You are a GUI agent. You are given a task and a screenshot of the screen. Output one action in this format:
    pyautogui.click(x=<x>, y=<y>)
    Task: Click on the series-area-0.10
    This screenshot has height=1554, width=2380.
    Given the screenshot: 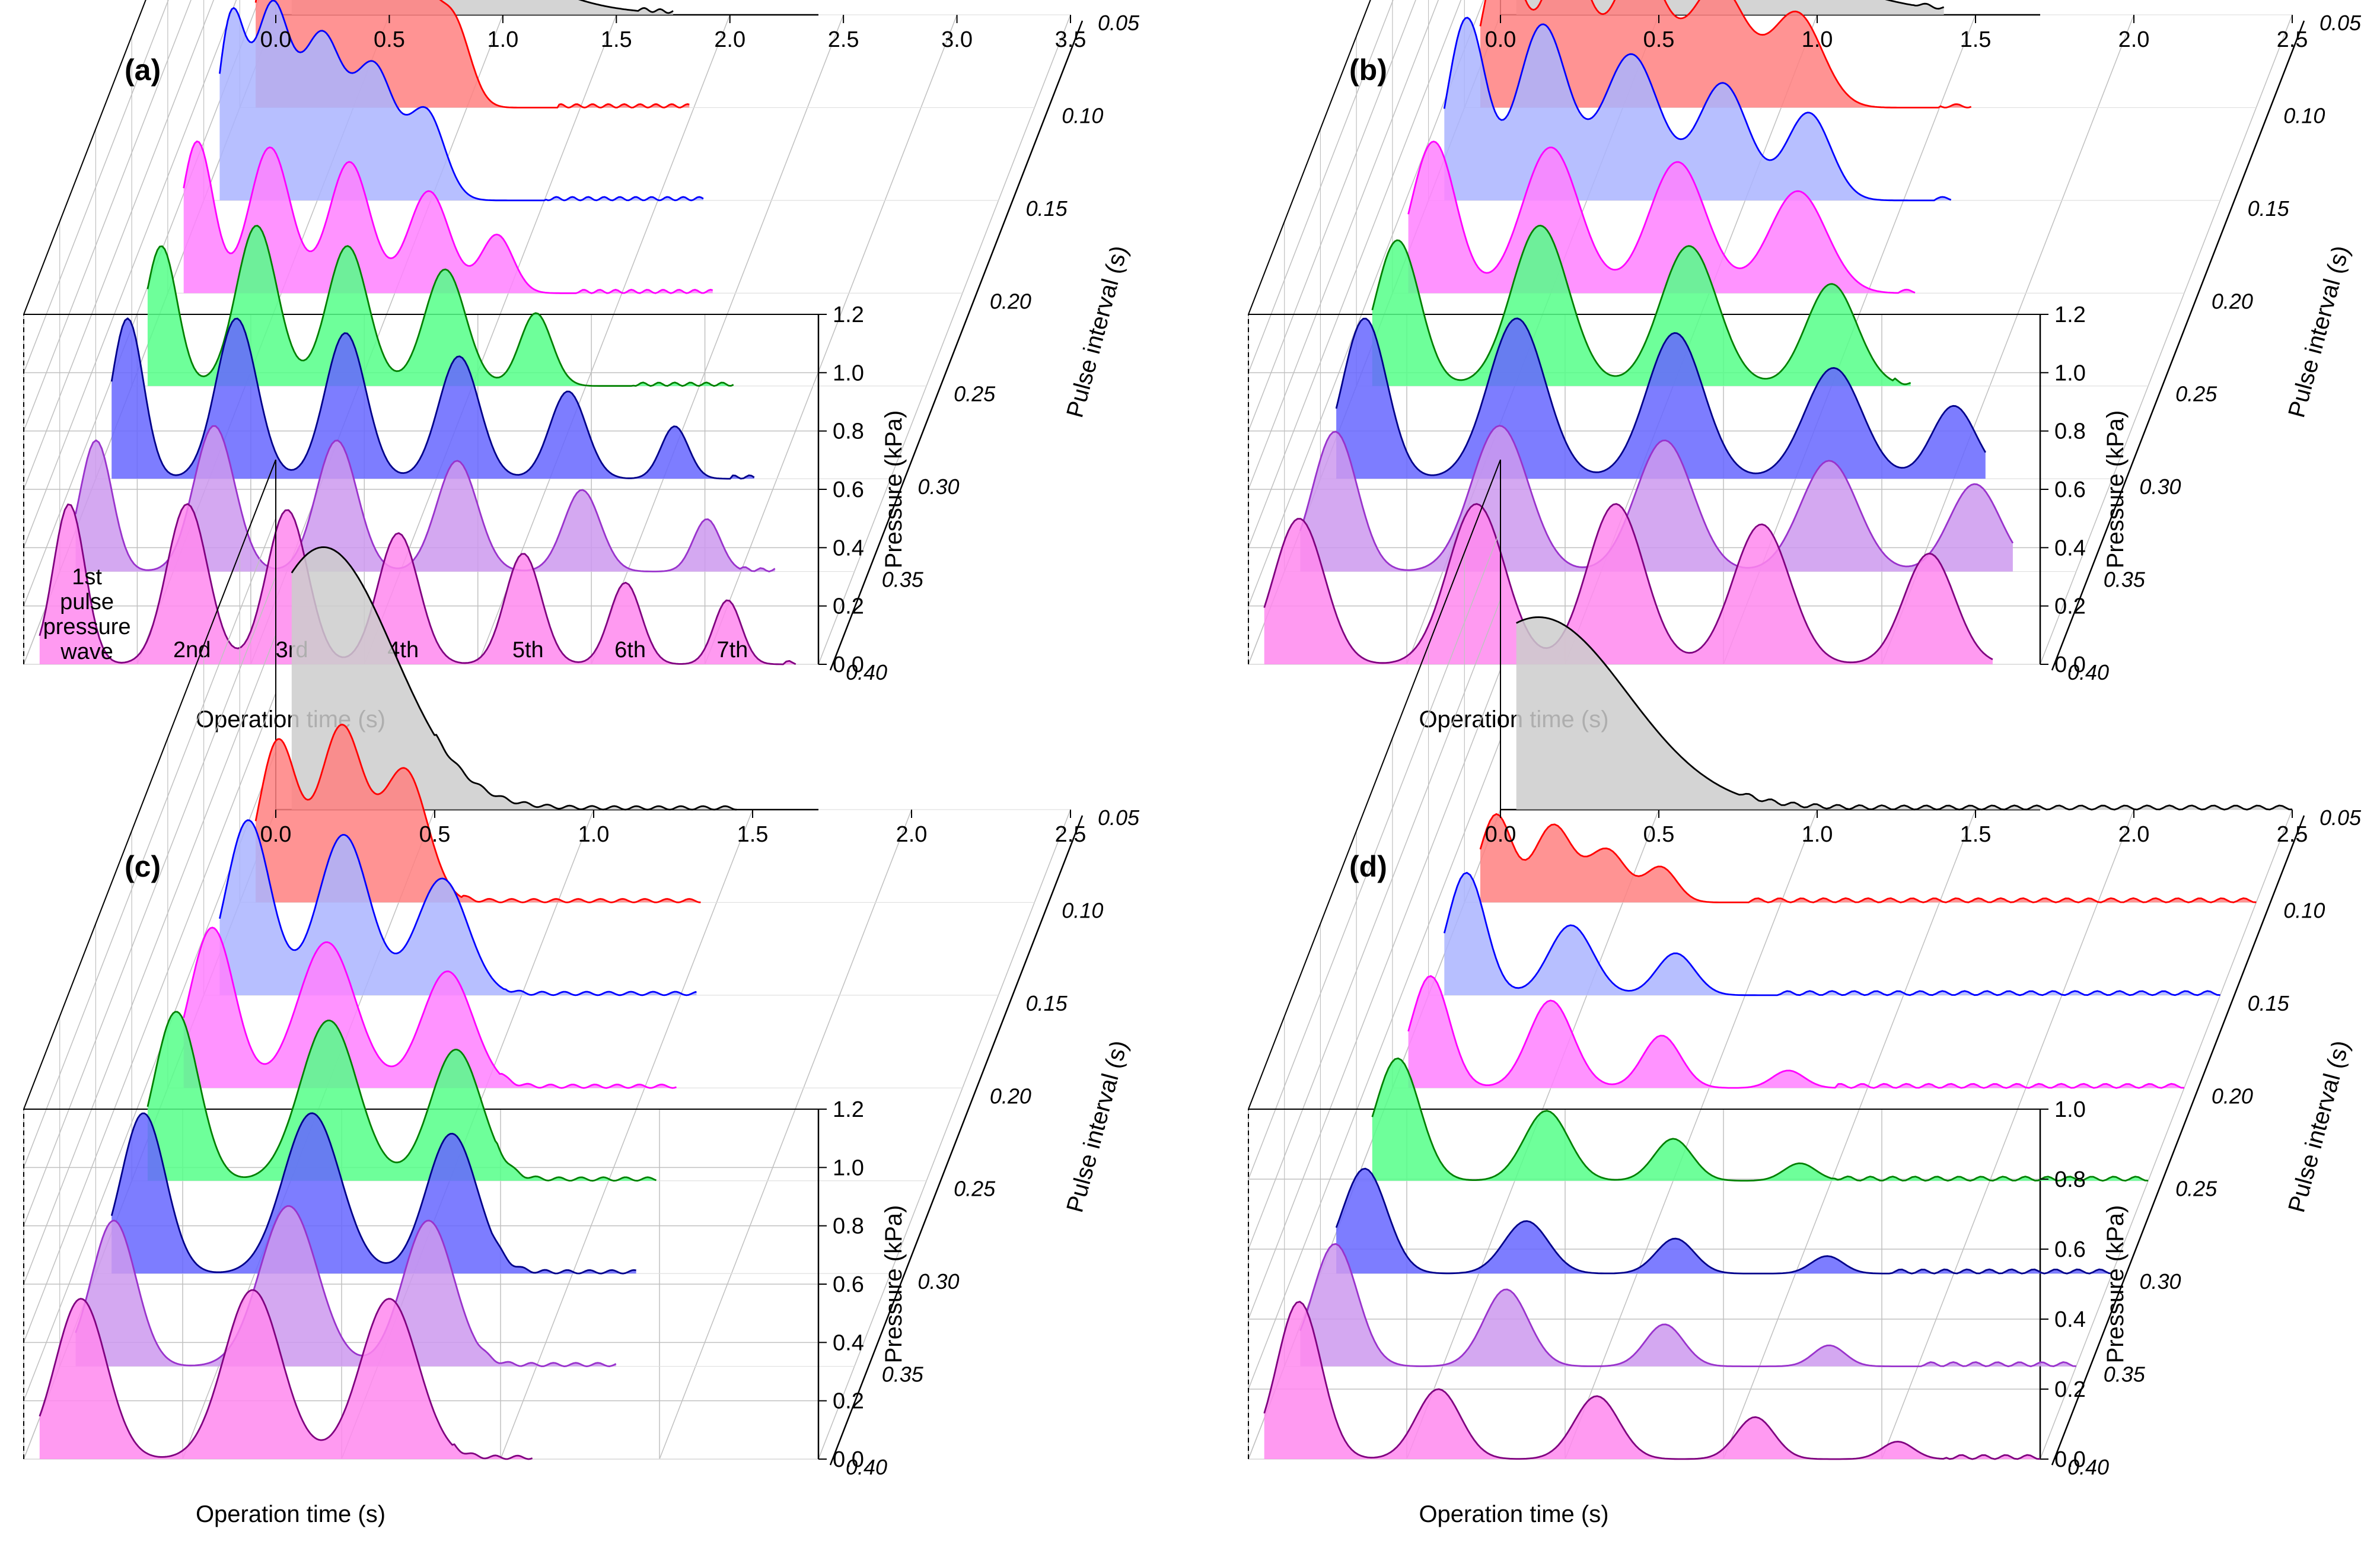 What is the action you would take?
    pyautogui.click(x=1725, y=54)
    